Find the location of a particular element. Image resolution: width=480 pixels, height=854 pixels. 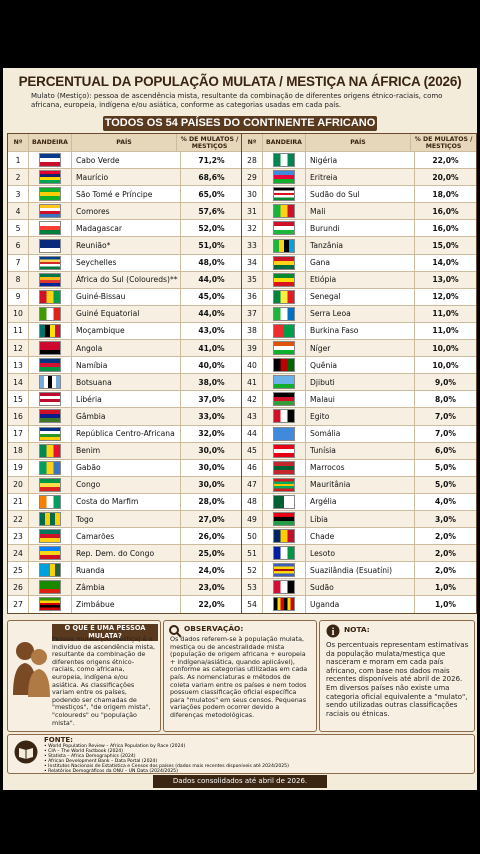

book-icon is located at coordinates (26, 752).